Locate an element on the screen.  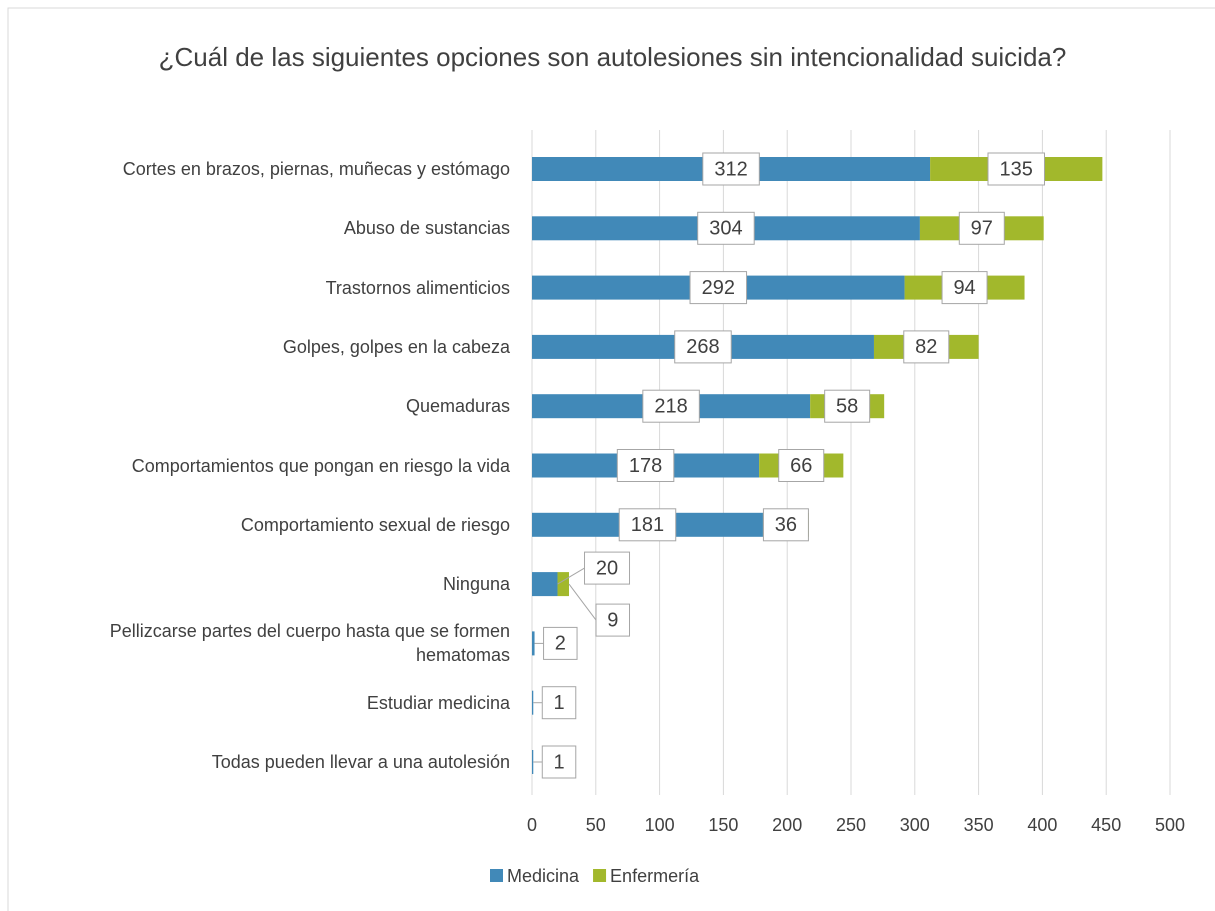
data-label: 82 is located at coordinates (926, 347).